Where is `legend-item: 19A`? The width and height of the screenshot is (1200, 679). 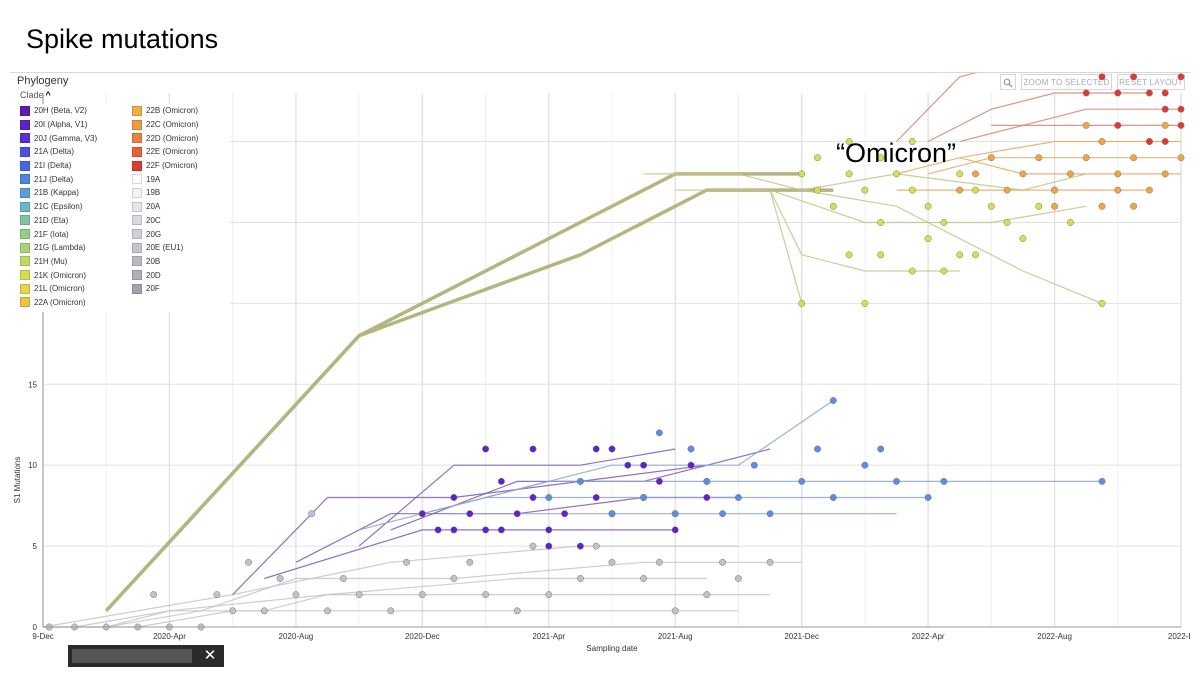
legend-item: 19A is located at coordinates (180, 179).